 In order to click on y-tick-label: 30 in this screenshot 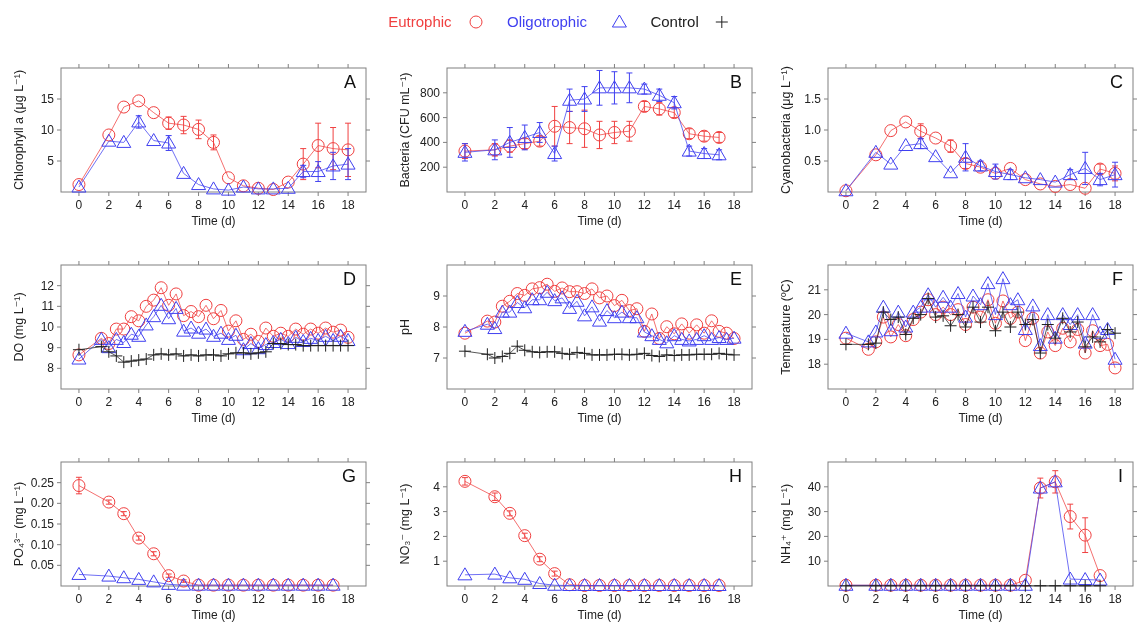, I will do `click(814, 511)`.